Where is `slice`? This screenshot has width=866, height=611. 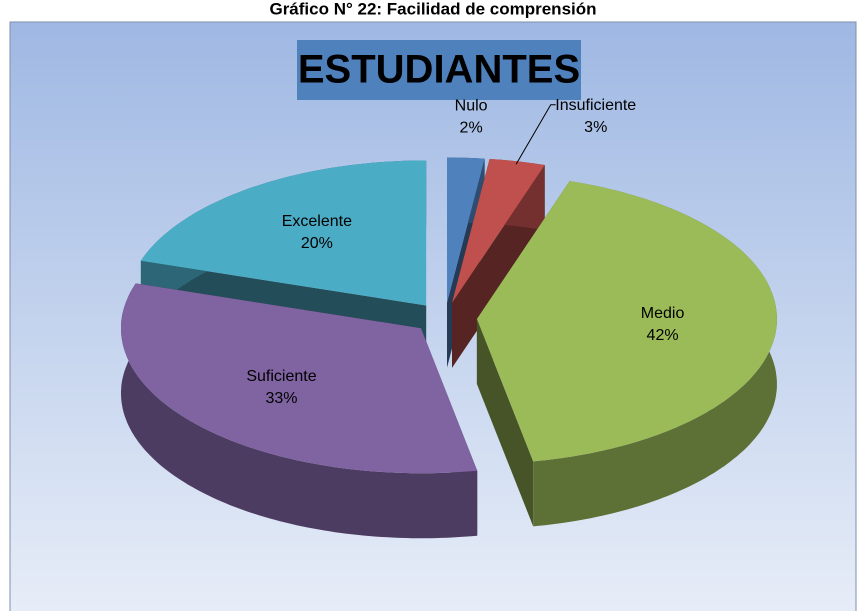
slice is located at coordinates (498, 263).